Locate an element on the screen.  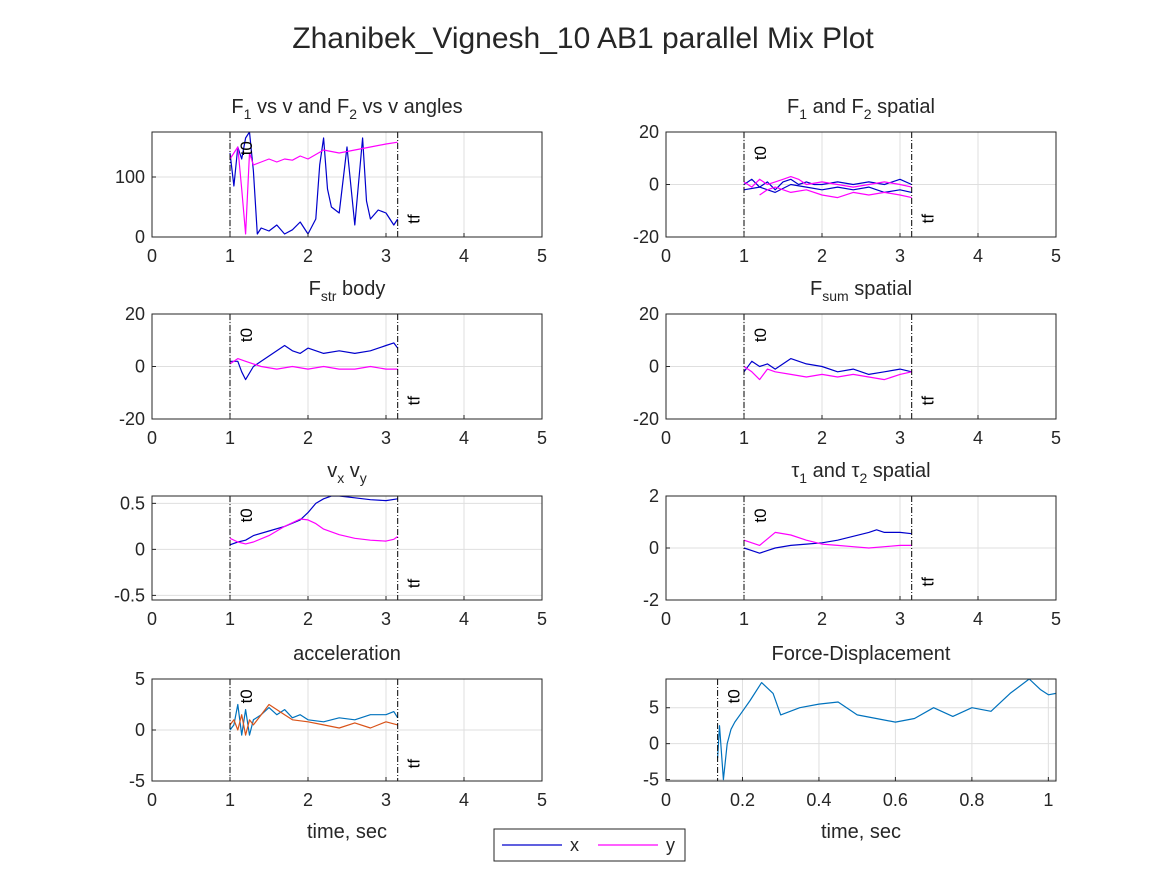
x-tick-label: 0.4 is located at coordinates (818, 800).